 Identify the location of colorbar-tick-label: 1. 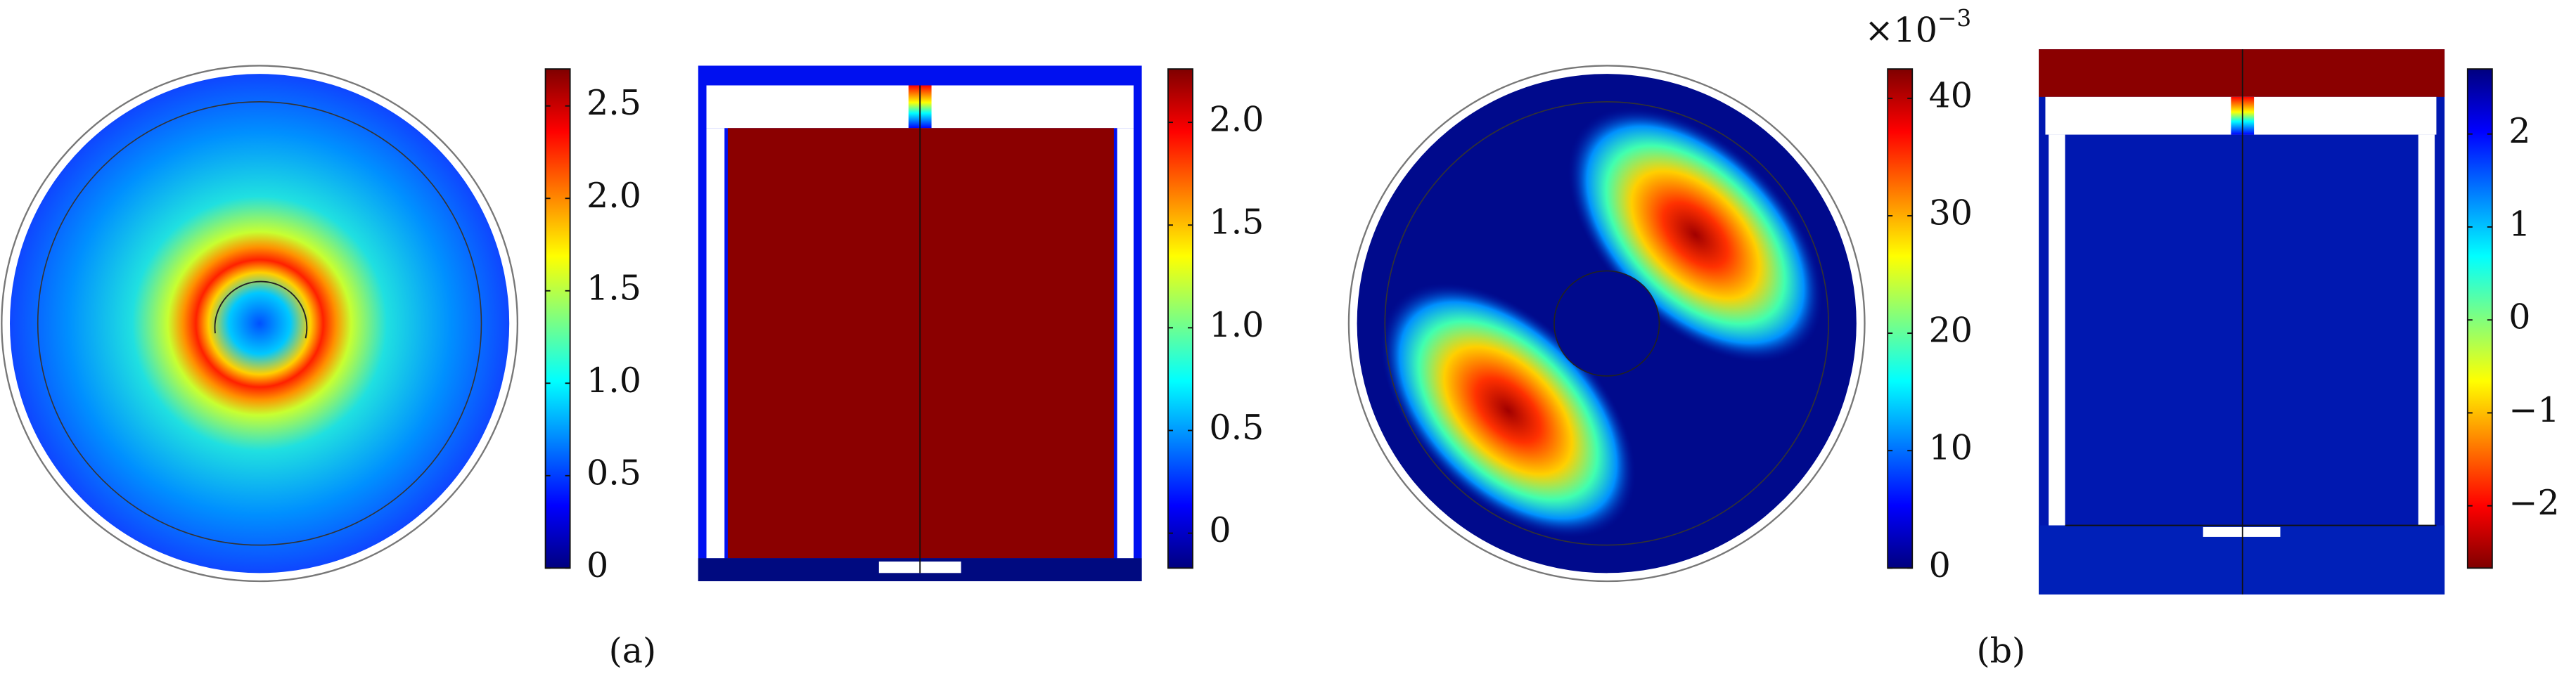
(2519, 223).